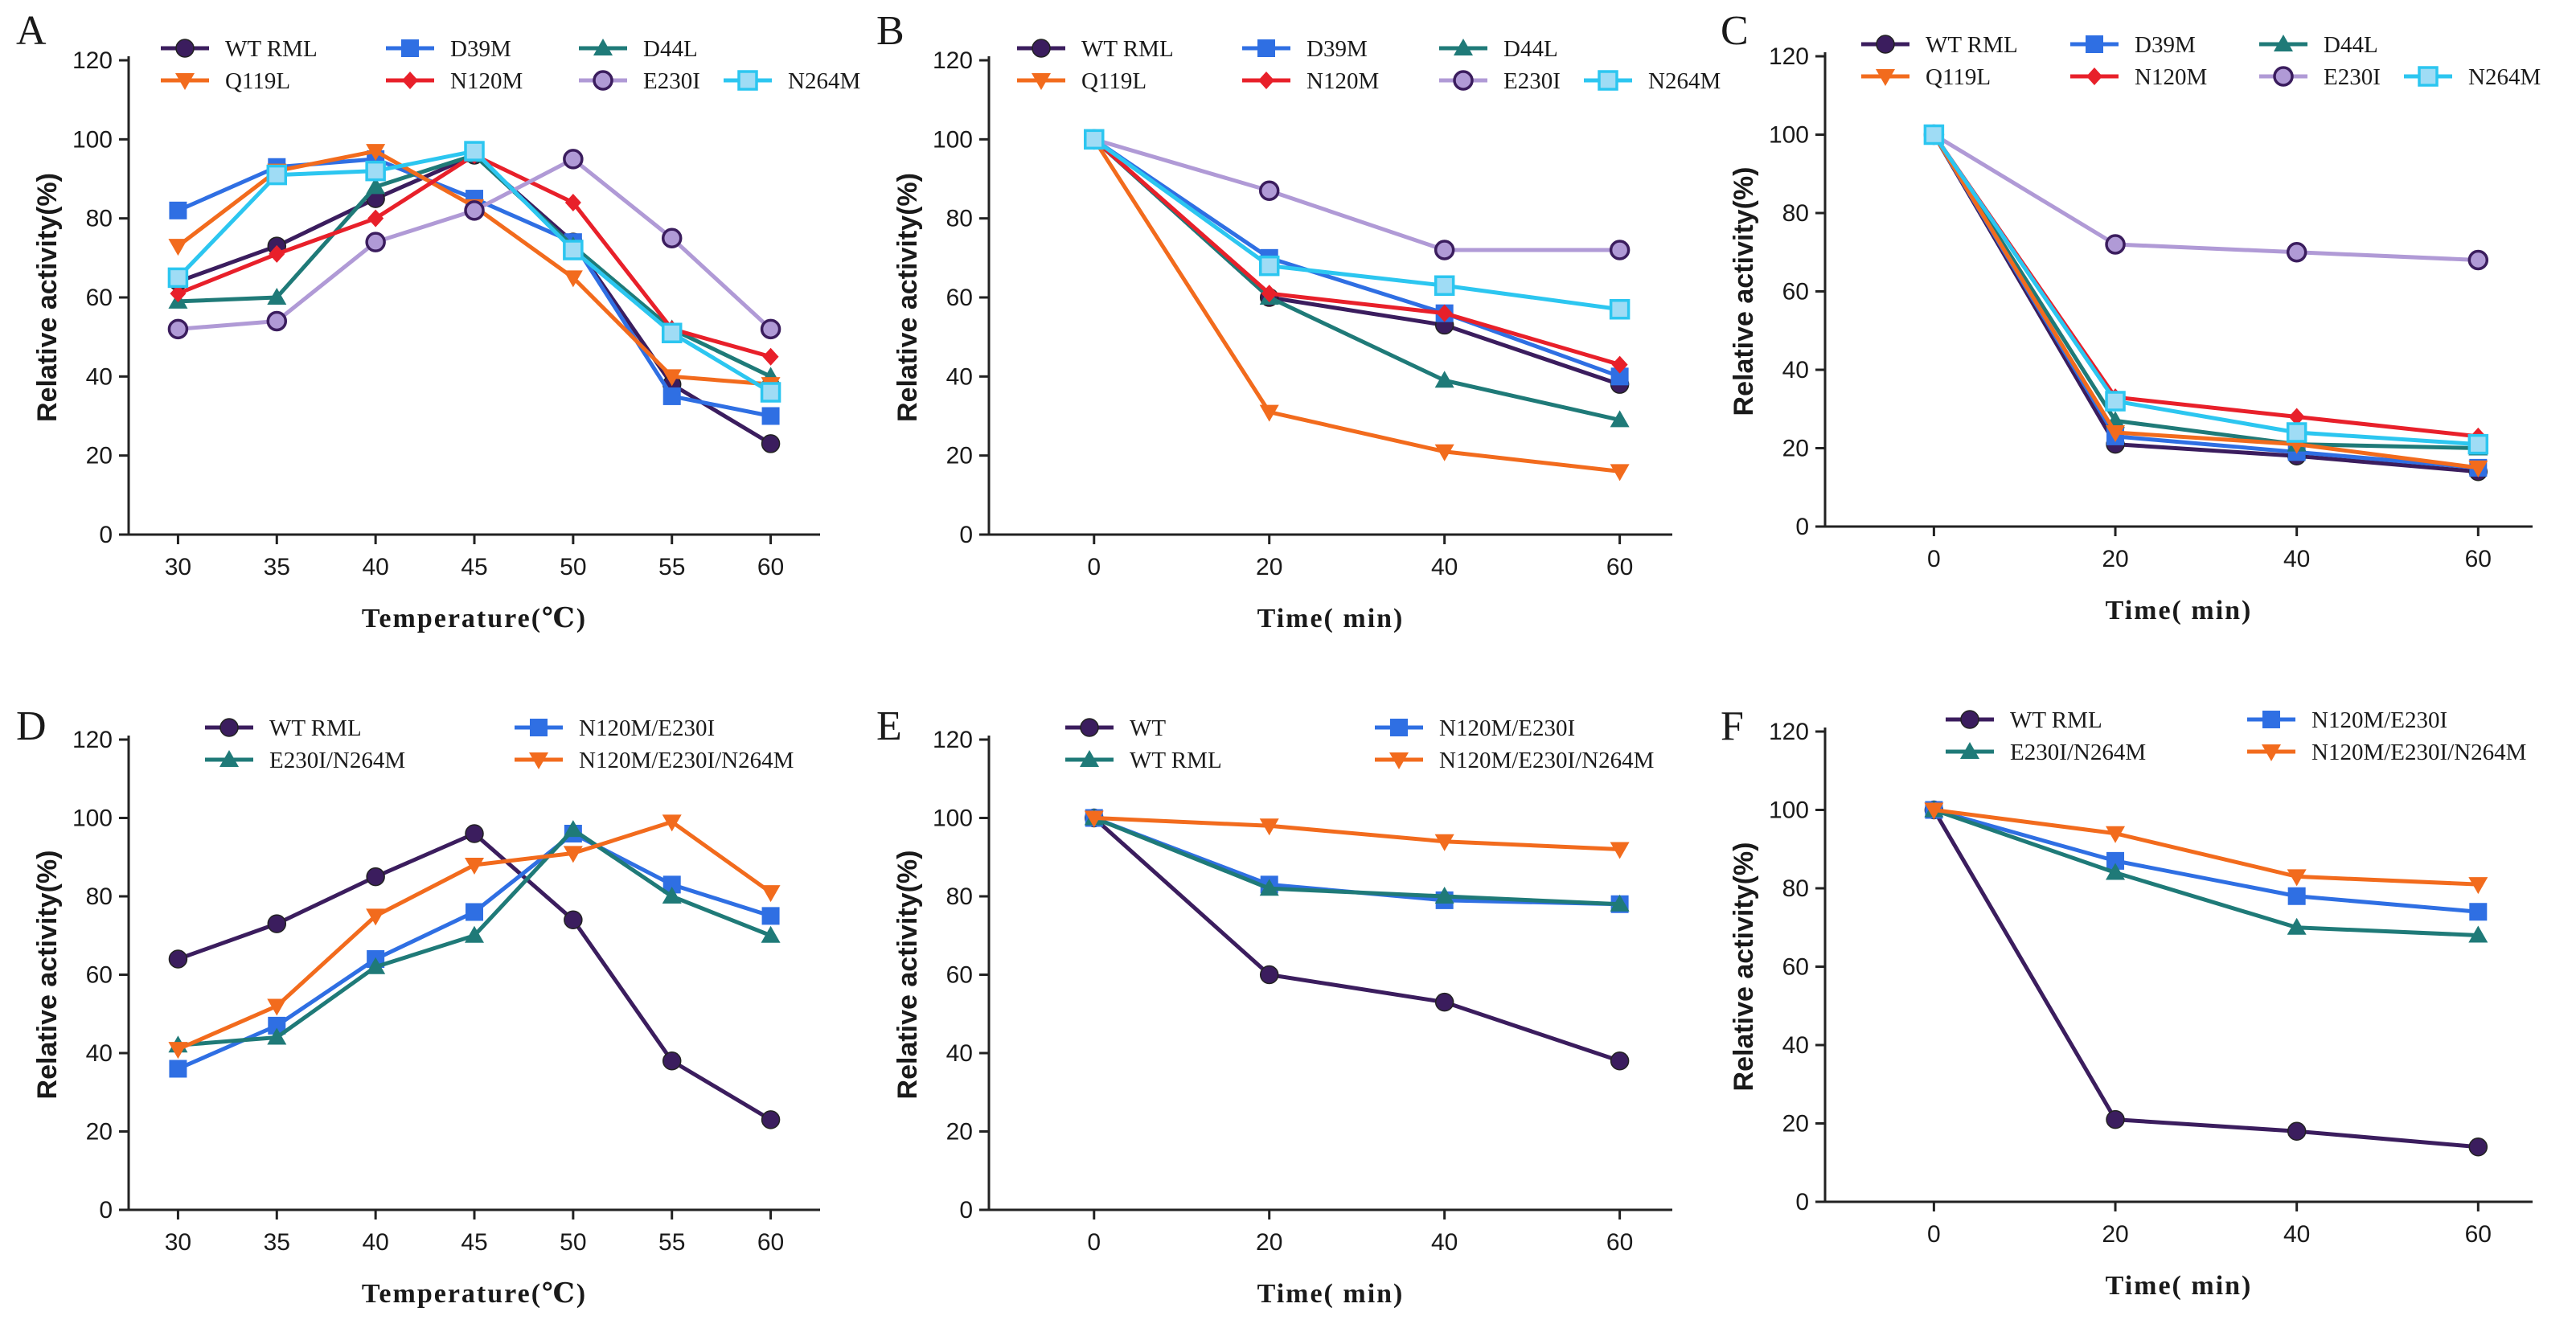 The image size is (2576, 1324). Describe the element at coordinates (1789, 135) in the screenshot. I see `y-tick-label: 100` at that location.